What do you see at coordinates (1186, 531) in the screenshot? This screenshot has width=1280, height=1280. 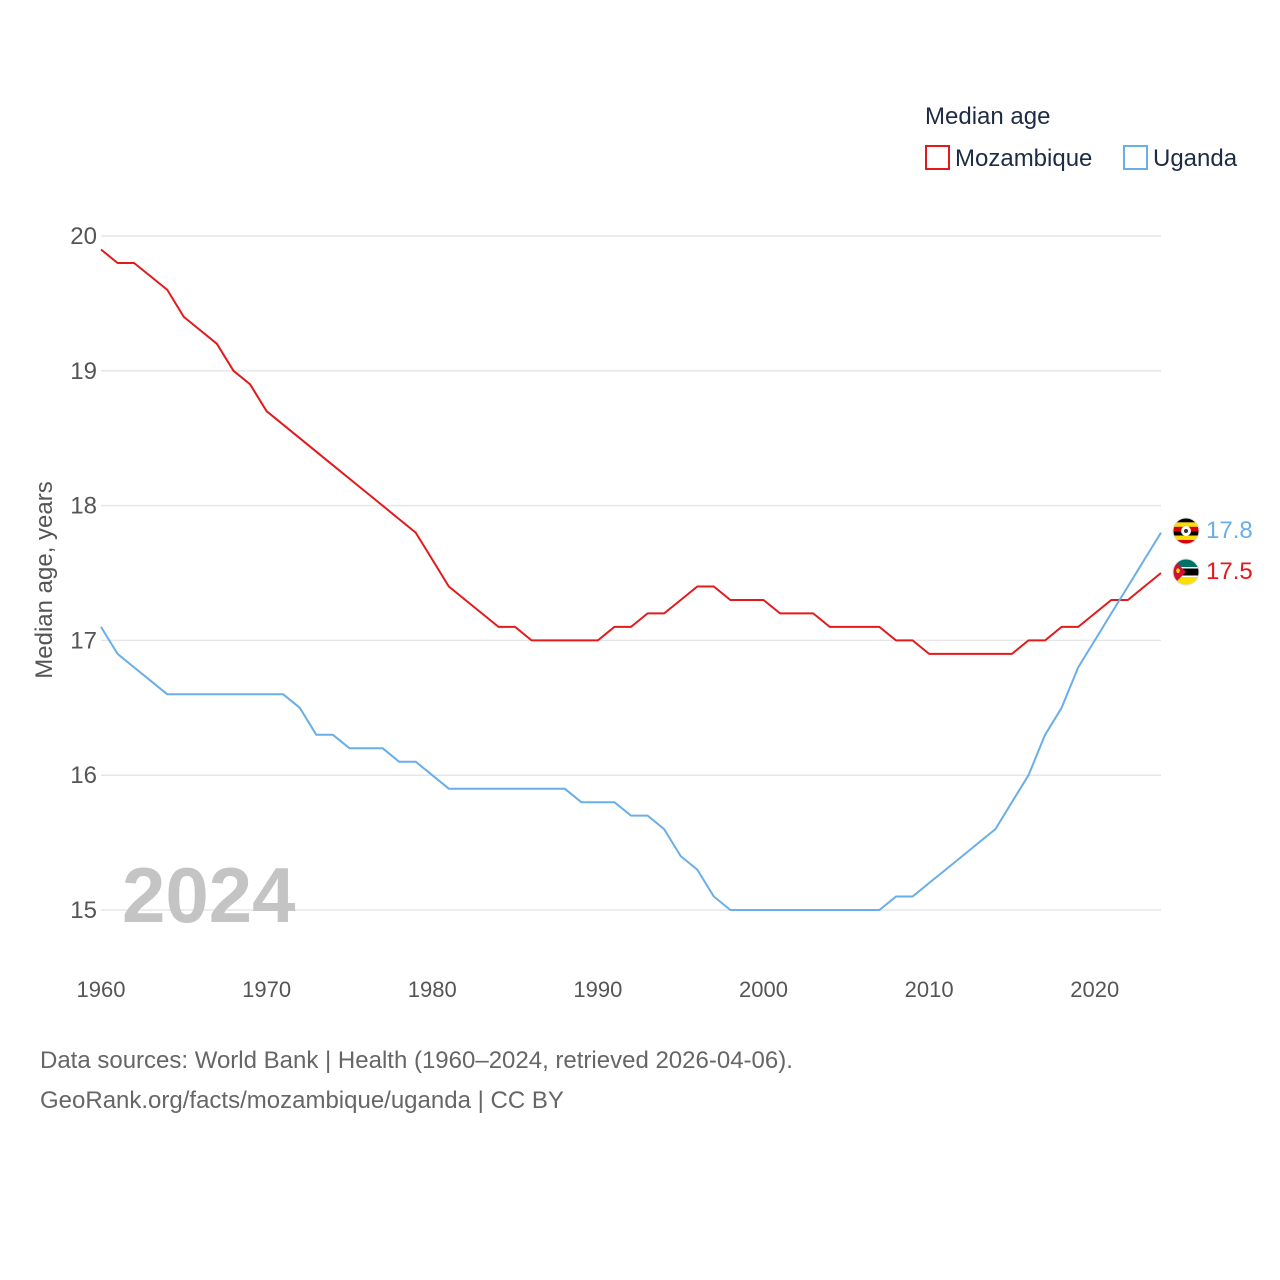 I see `uganda-flag-icon` at bounding box center [1186, 531].